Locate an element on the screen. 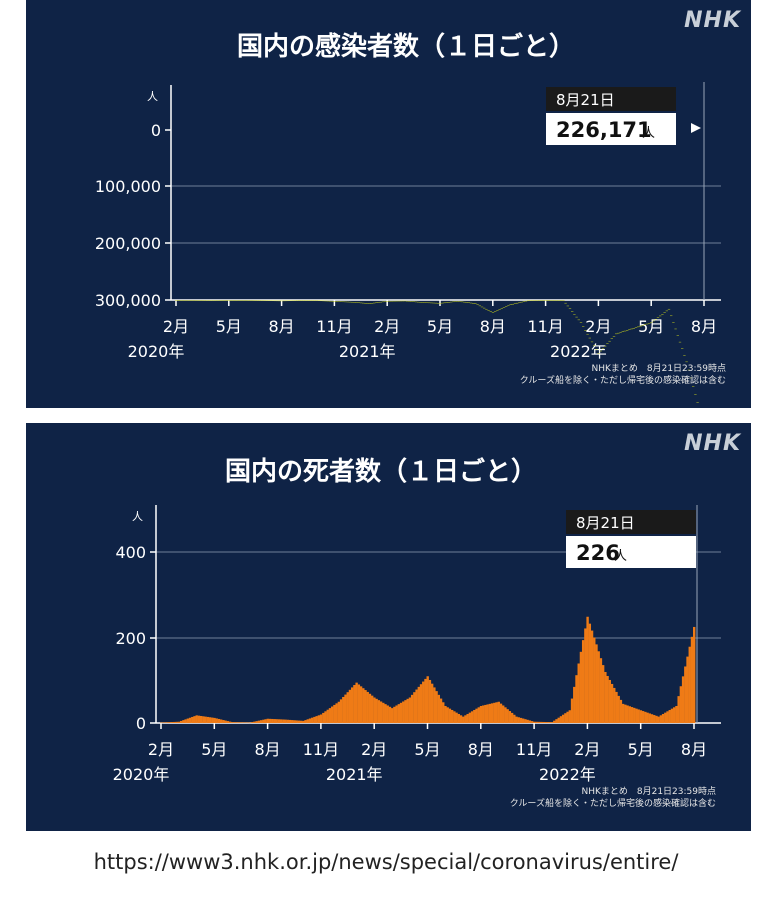  x-tick-label: 8月 is located at coordinates (282, 326).